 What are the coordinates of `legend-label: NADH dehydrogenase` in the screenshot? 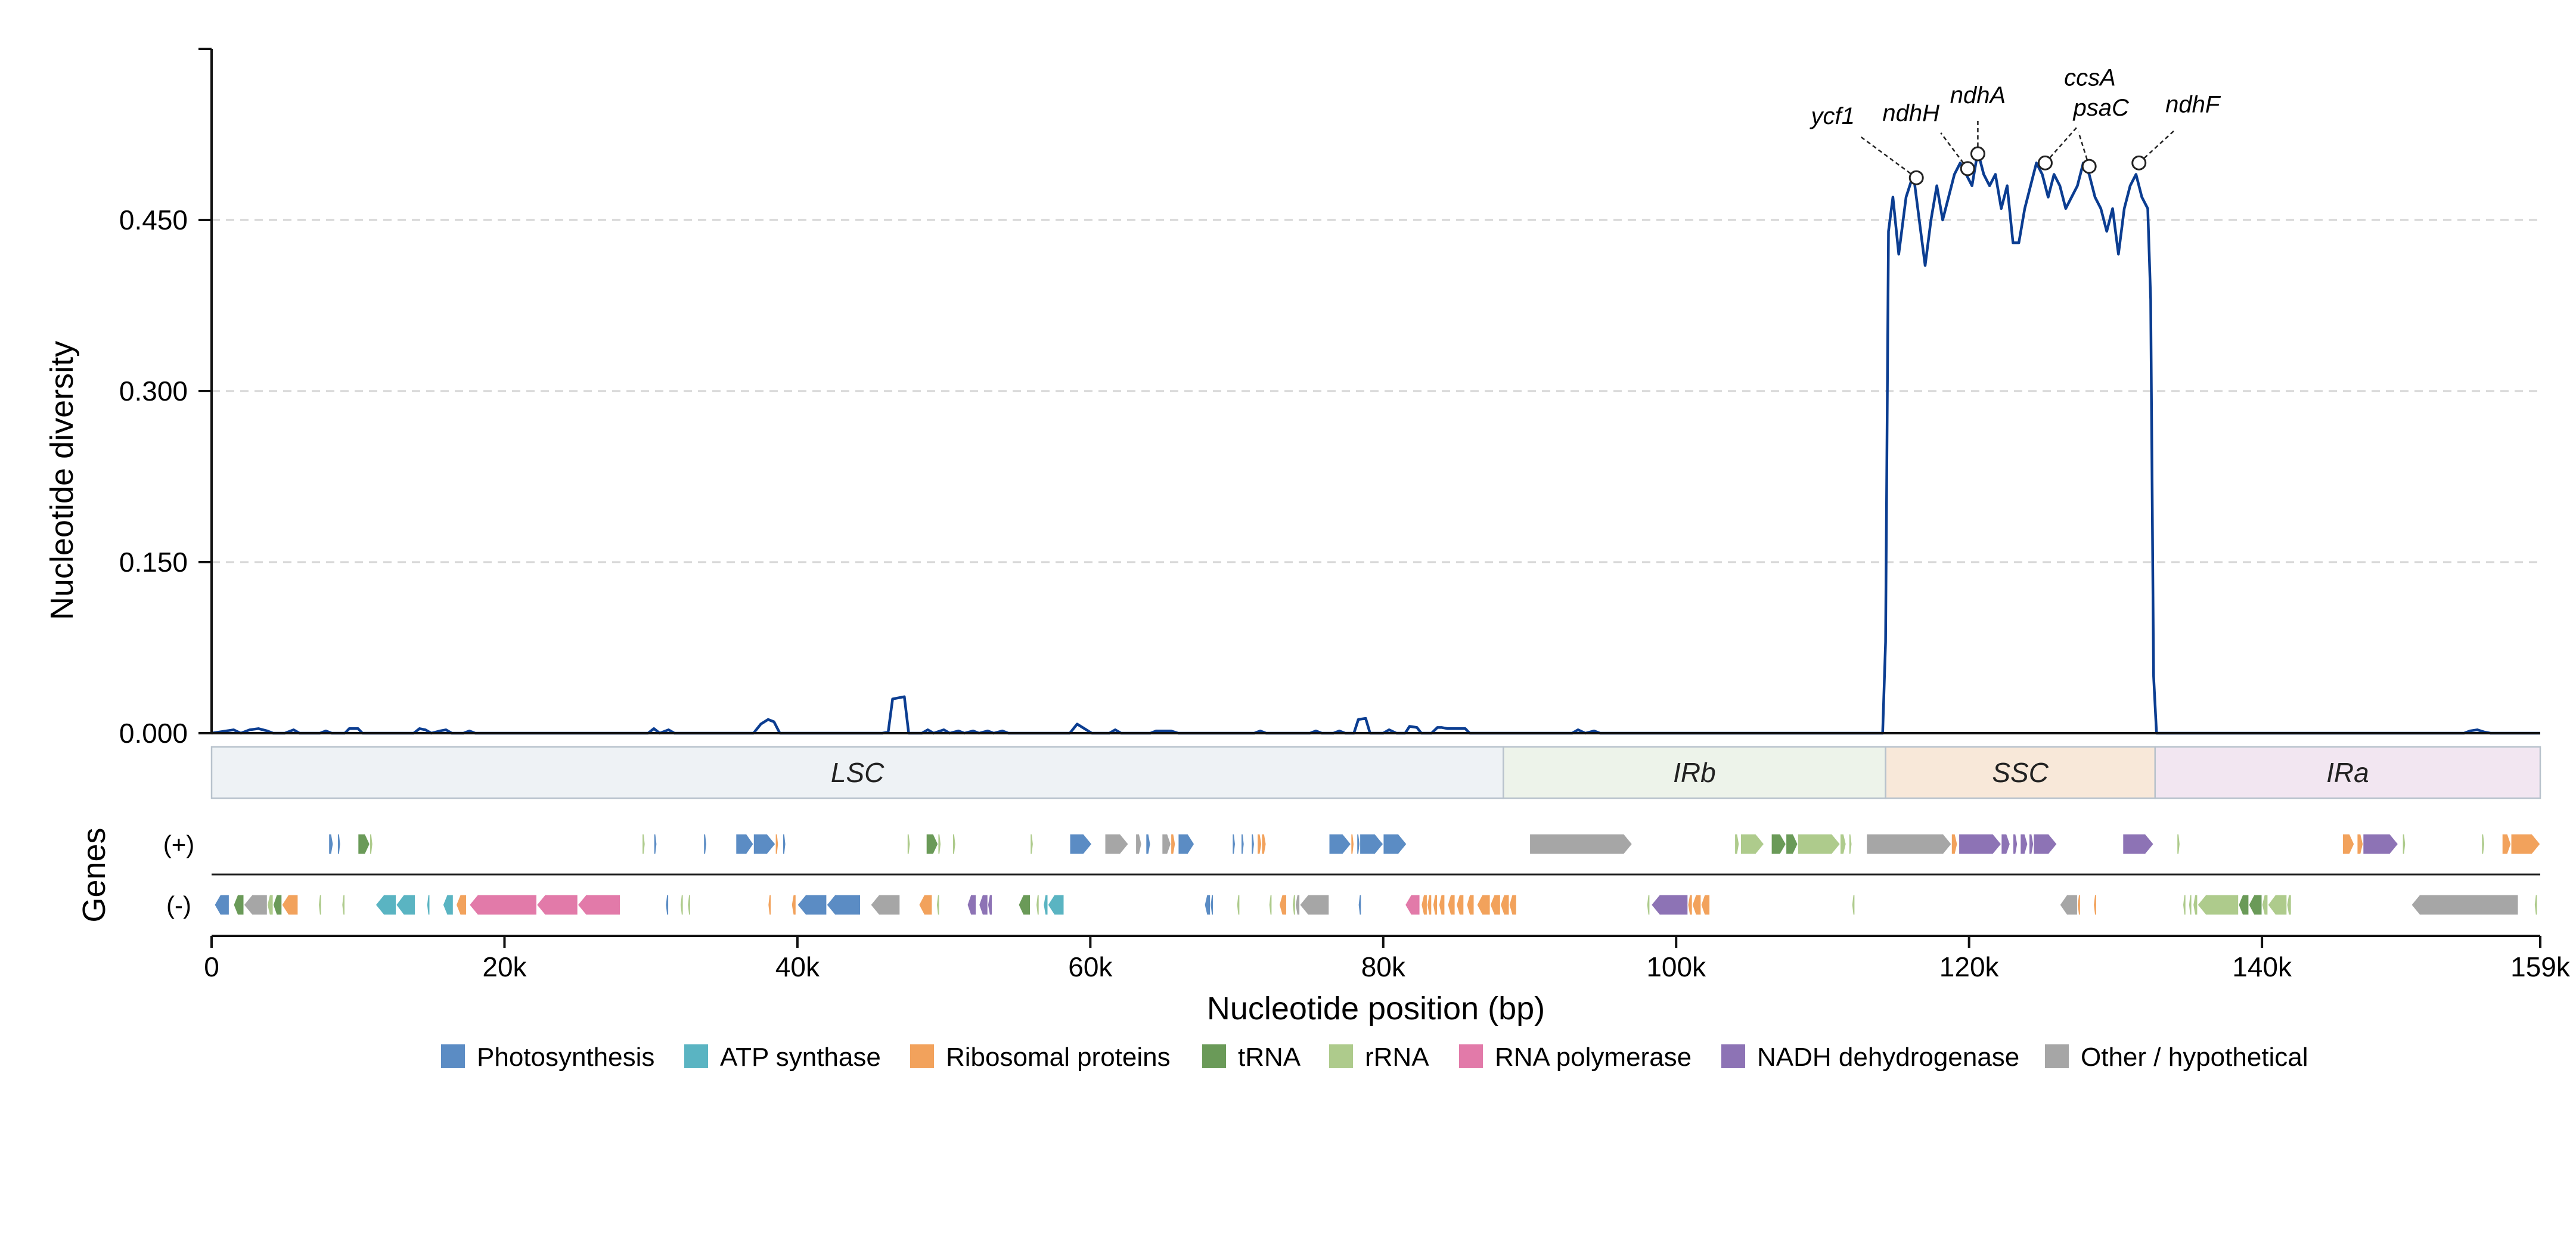 It's located at (1888, 1057).